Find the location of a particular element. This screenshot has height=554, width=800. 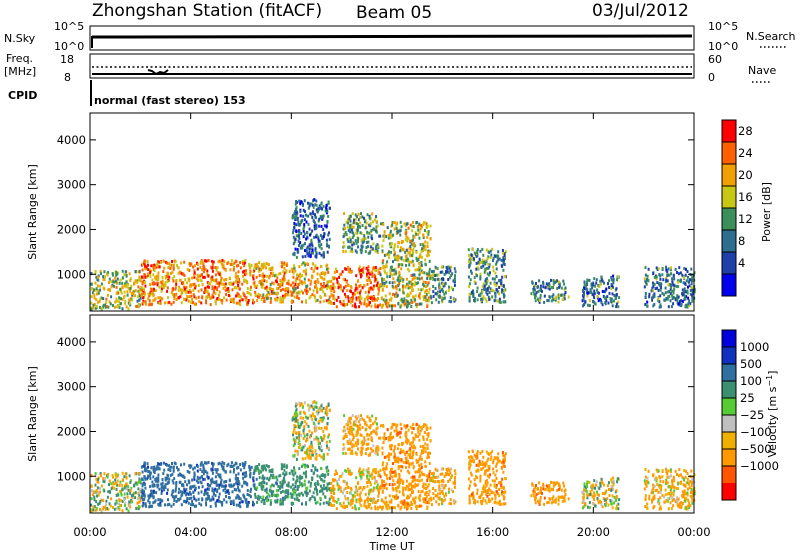

colorbar-tick-label: 4 is located at coordinates (741, 263).